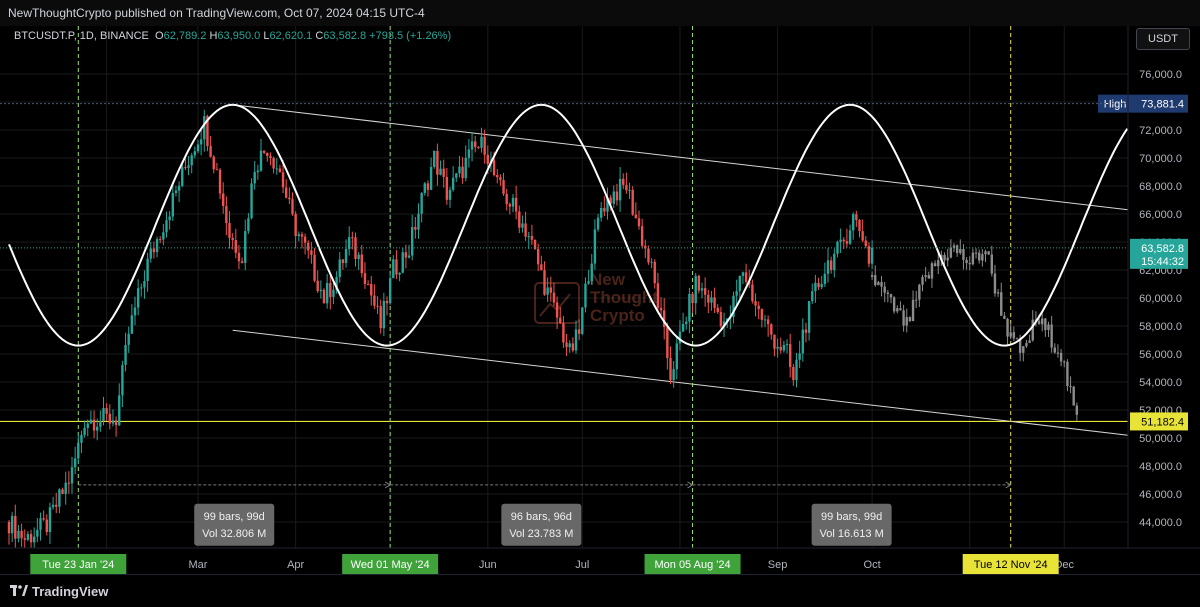 This screenshot has width=1200, height=607. I want to click on price-tick-label: 46,000.0, so click(1160, 495).